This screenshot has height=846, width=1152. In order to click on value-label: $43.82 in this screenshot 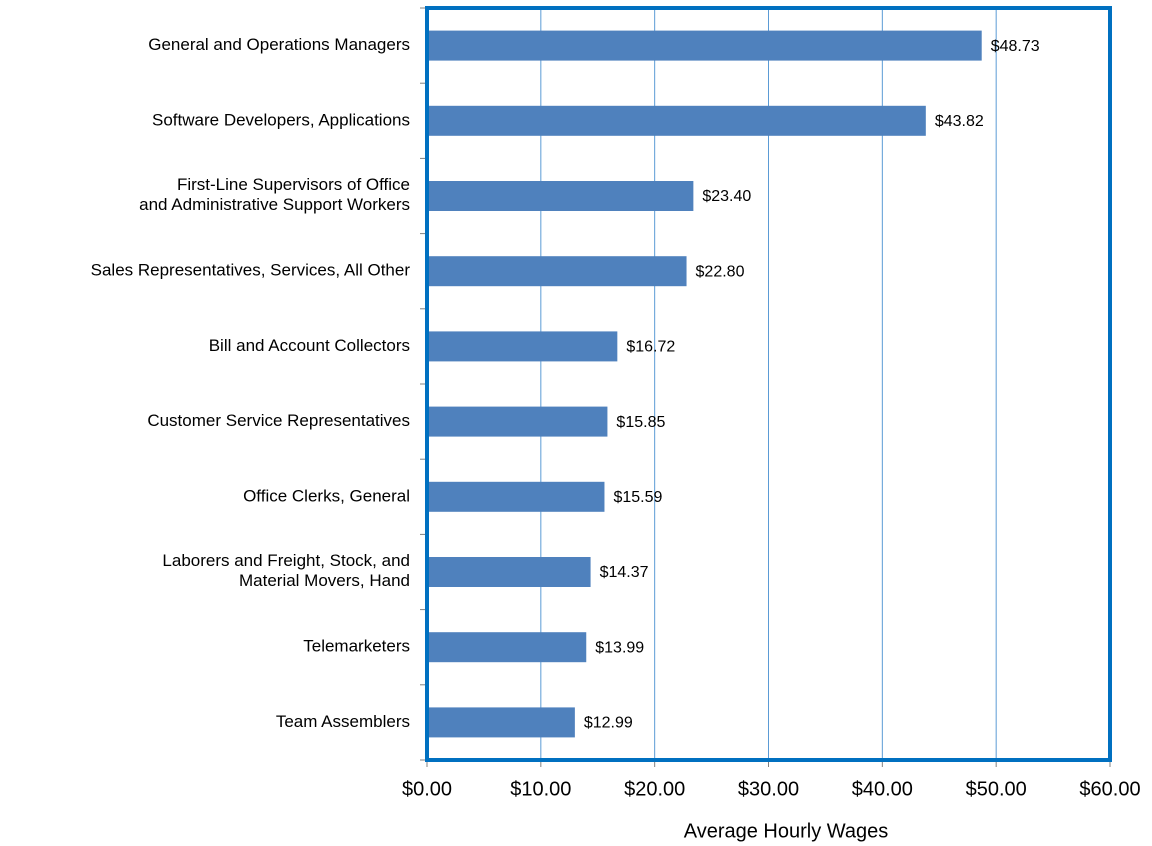, I will do `click(959, 121)`.